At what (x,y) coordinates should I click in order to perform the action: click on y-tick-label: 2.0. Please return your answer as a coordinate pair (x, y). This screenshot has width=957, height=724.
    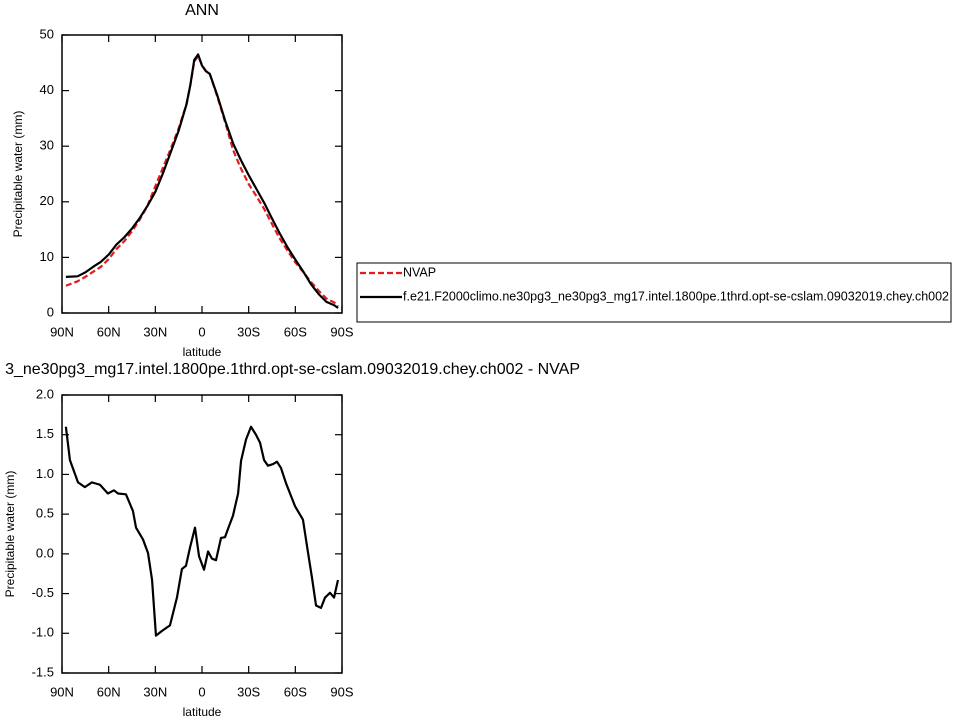
    Looking at the image, I should click on (45, 393).